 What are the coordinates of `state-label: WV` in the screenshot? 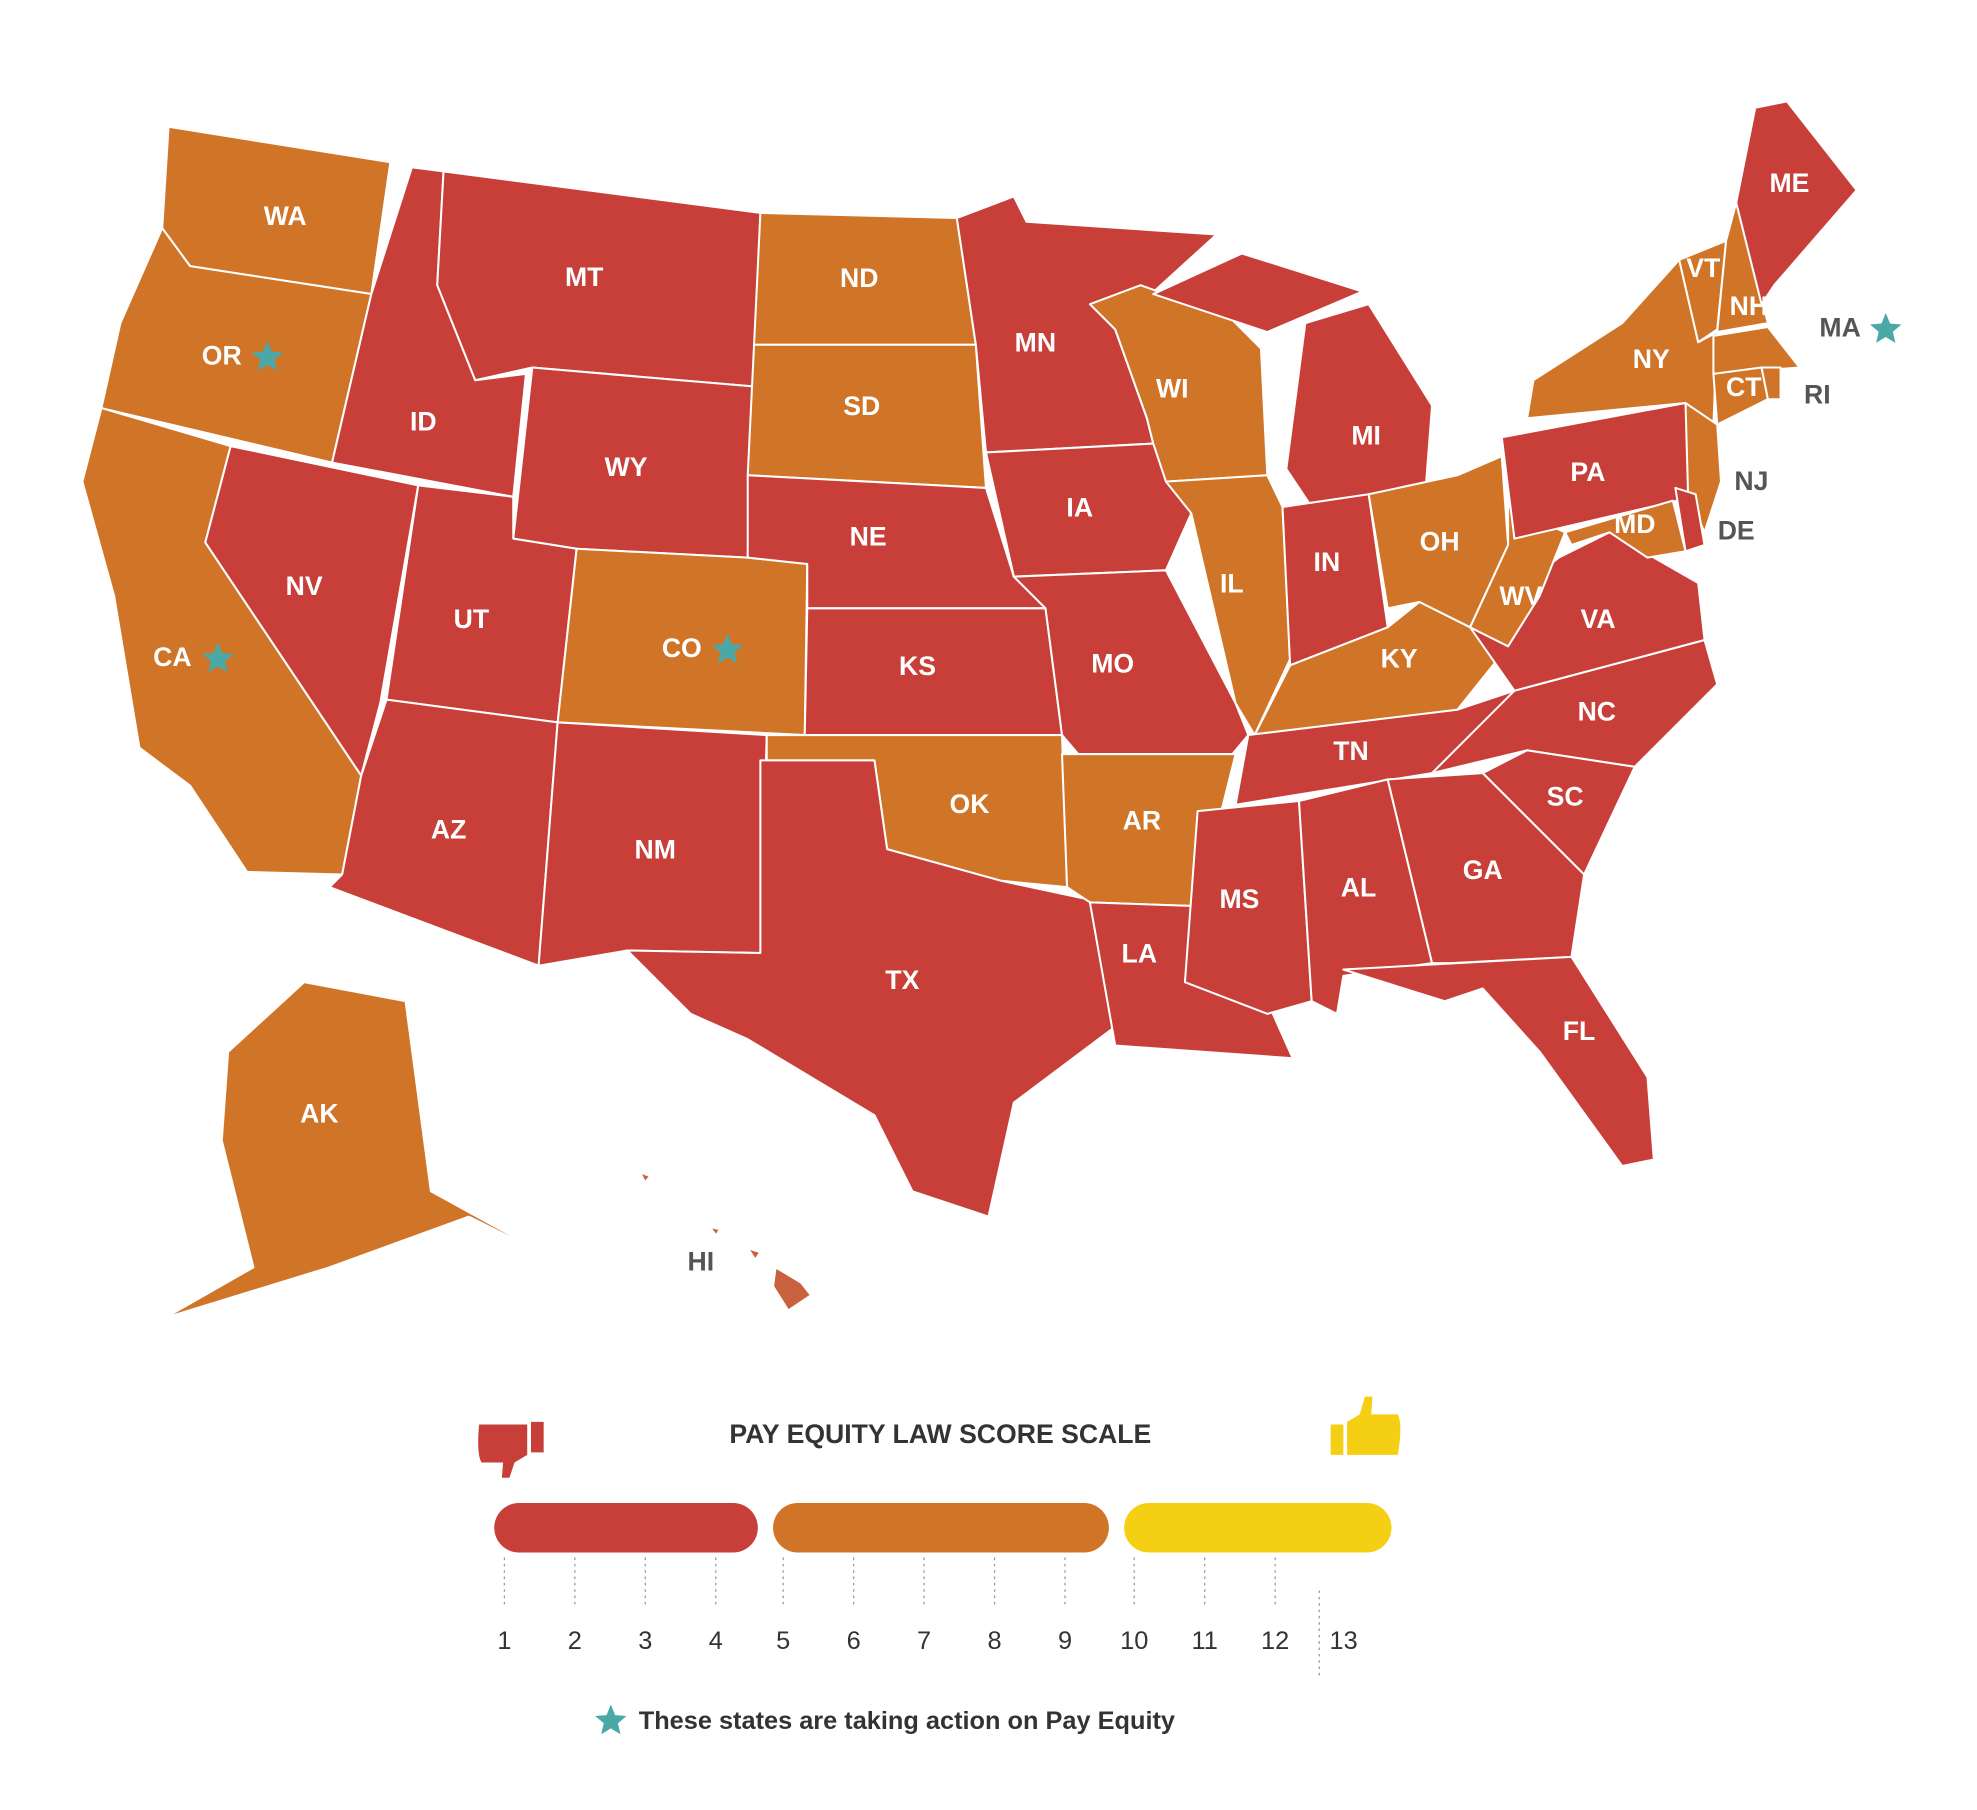 It's located at (1520, 596).